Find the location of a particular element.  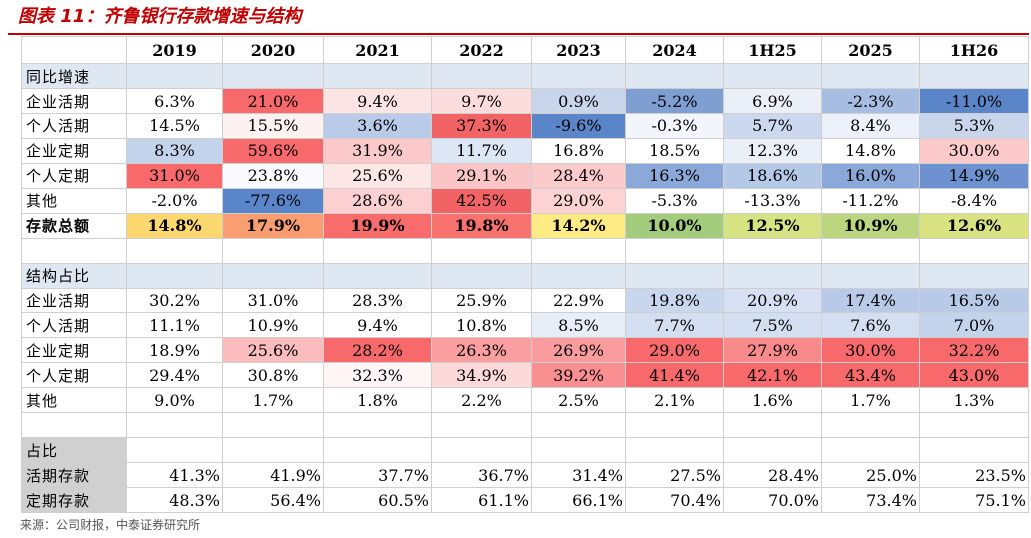

row-label is located at coordinates (74, 425).